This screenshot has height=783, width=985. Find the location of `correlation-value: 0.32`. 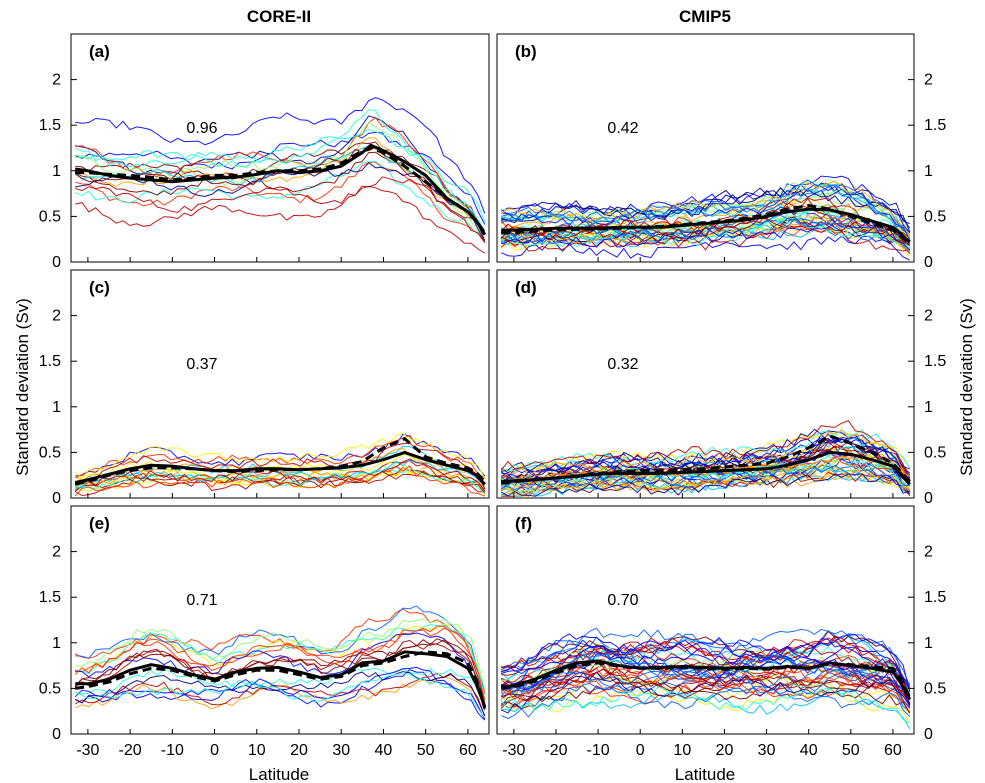

correlation-value: 0.32 is located at coordinates (622, 364).